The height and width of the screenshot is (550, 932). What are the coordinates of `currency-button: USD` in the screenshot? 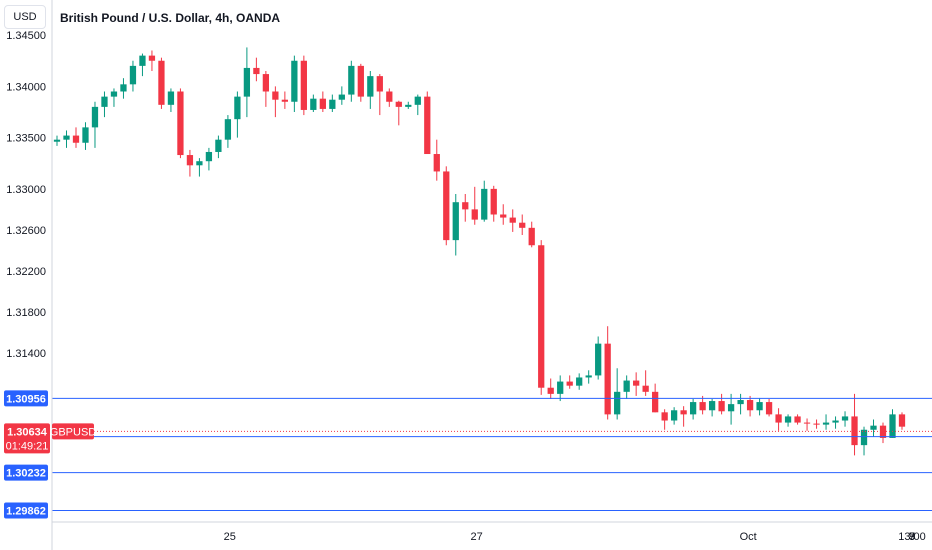 It's located at (25, 17).